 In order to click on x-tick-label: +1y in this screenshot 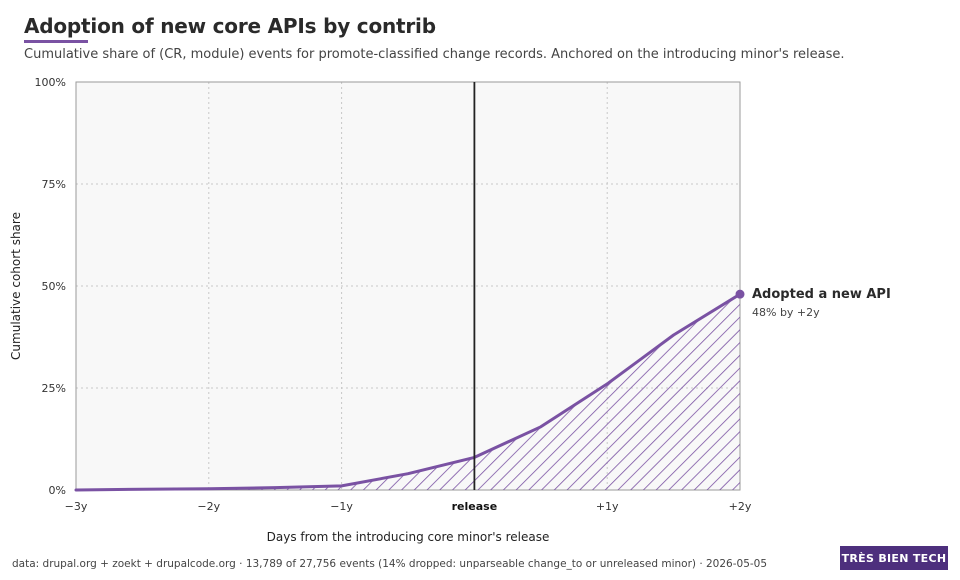, I will do `click(607, 506)`.